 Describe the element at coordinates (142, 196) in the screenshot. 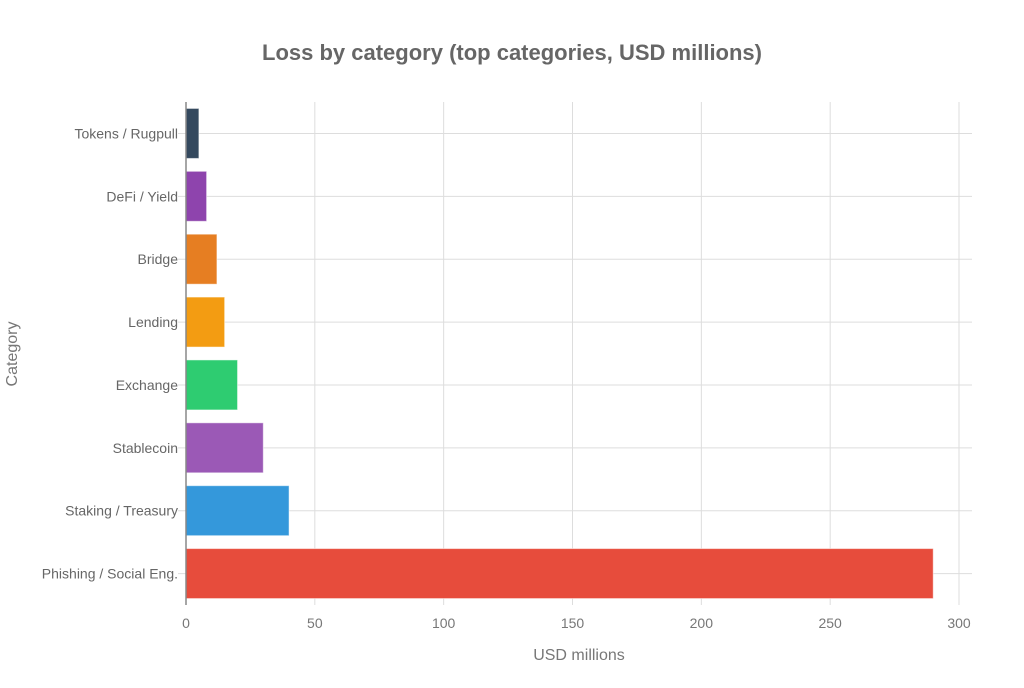

I see `y-tick-label: DeFi / Yield` at that location.